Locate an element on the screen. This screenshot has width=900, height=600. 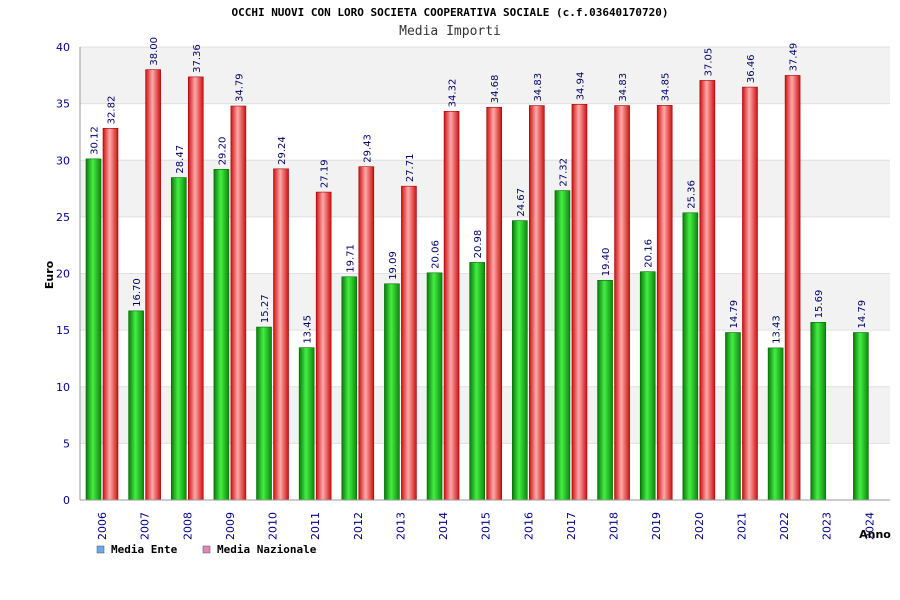
bar-ente-2012 is located at coordinates (349, 388).